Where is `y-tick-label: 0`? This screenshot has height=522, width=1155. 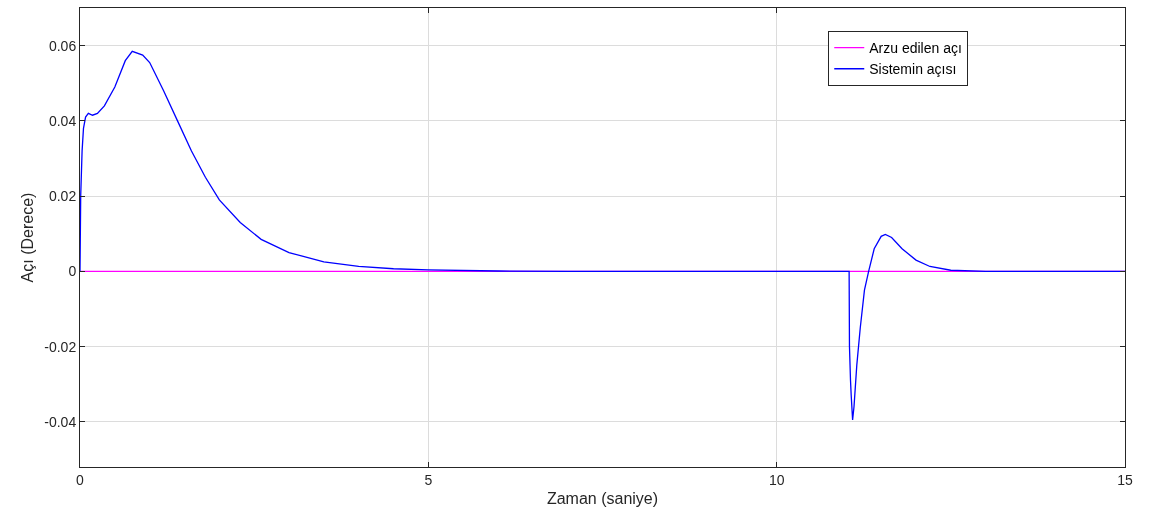
y-tick-label: 0 is located at coordinates (72, 271).